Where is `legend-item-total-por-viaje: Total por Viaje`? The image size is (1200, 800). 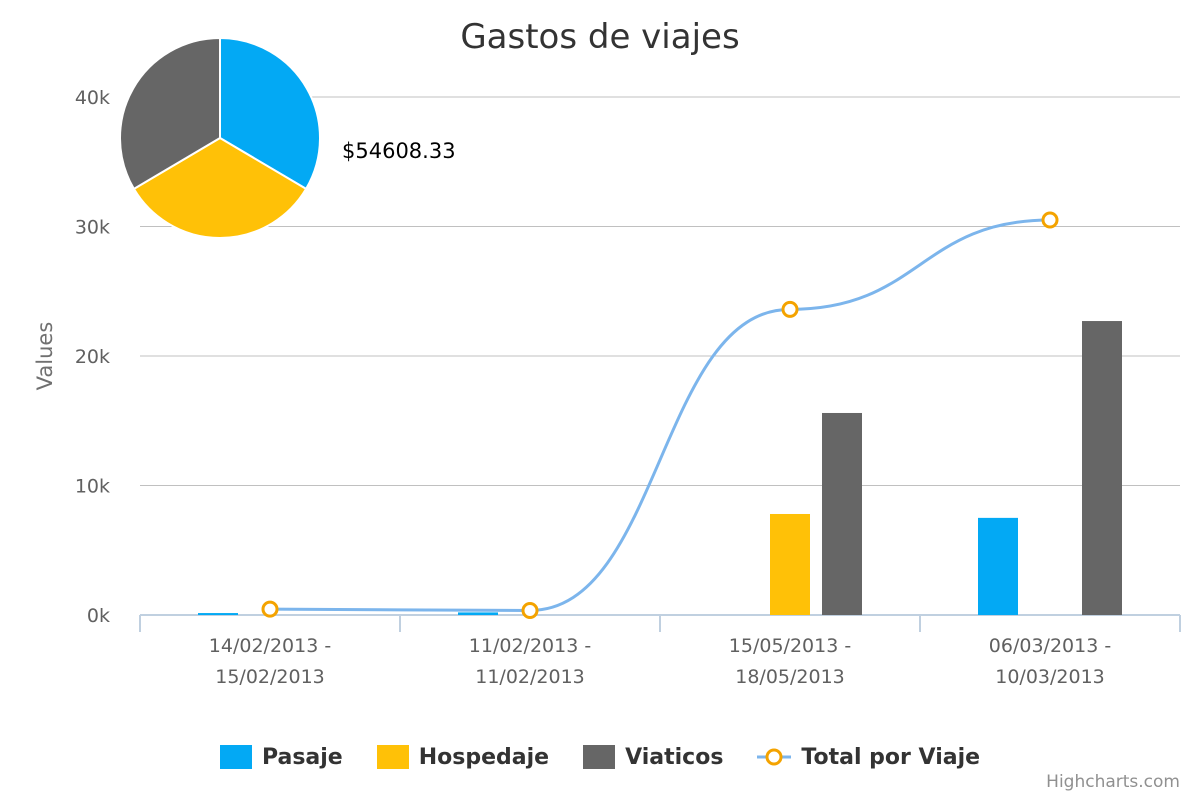 legend-item-total-por-viaje: Total por Viaje is located at coordinates (868, 757).